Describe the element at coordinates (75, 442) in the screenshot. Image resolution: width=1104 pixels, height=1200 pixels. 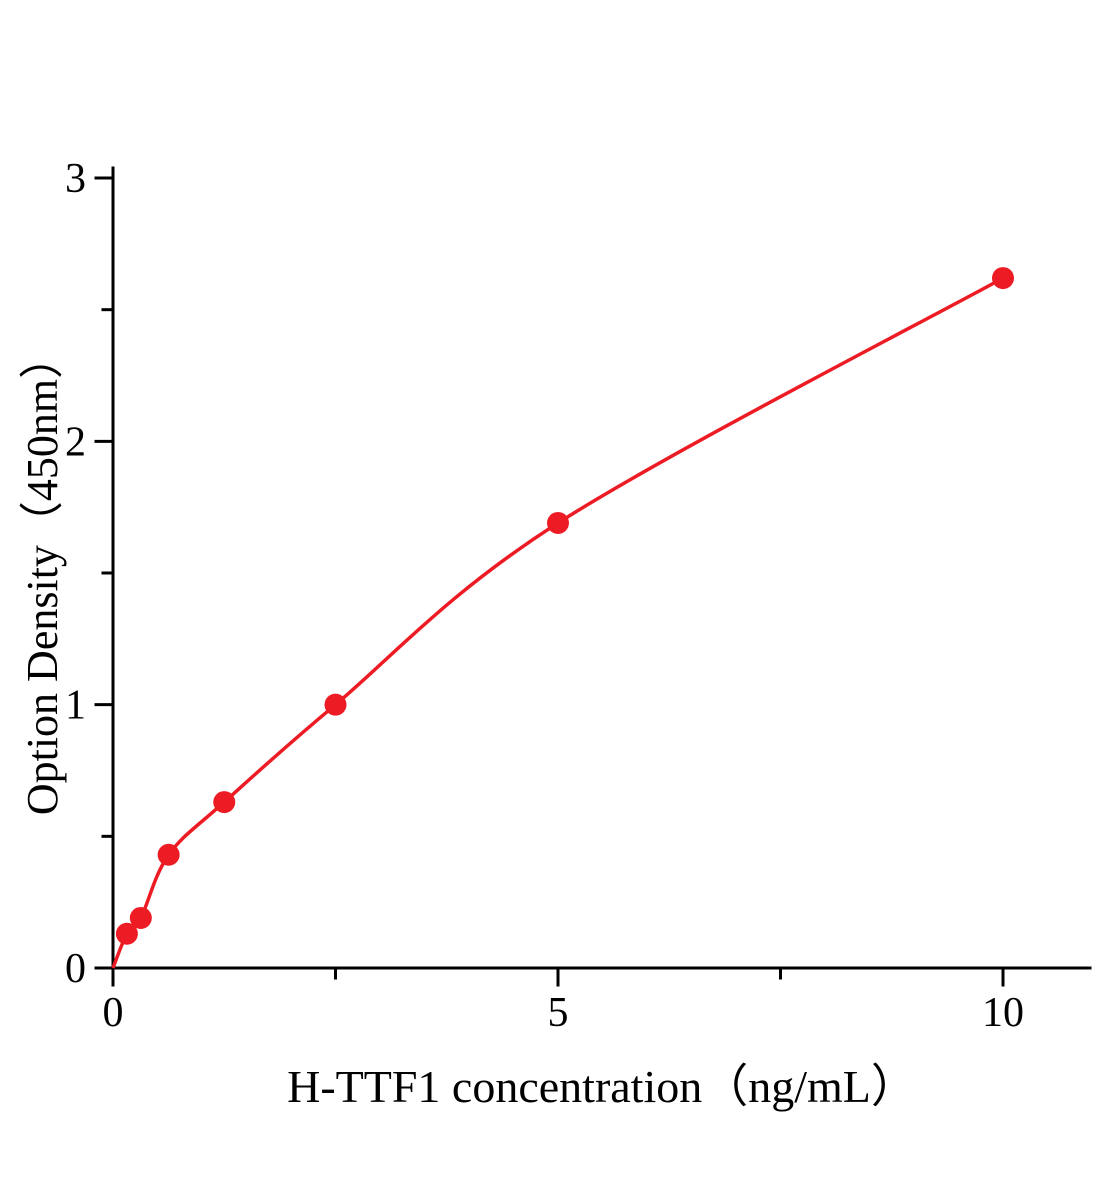
I see `y-tick-label: 2` at that location.